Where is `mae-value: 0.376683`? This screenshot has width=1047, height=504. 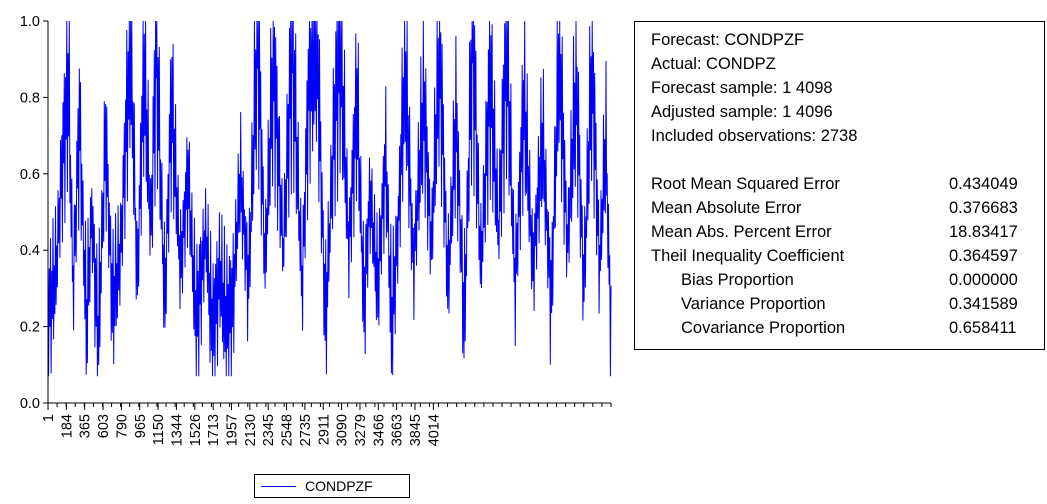 mae-value: 0.376683 is located at coordinates (983, 208).